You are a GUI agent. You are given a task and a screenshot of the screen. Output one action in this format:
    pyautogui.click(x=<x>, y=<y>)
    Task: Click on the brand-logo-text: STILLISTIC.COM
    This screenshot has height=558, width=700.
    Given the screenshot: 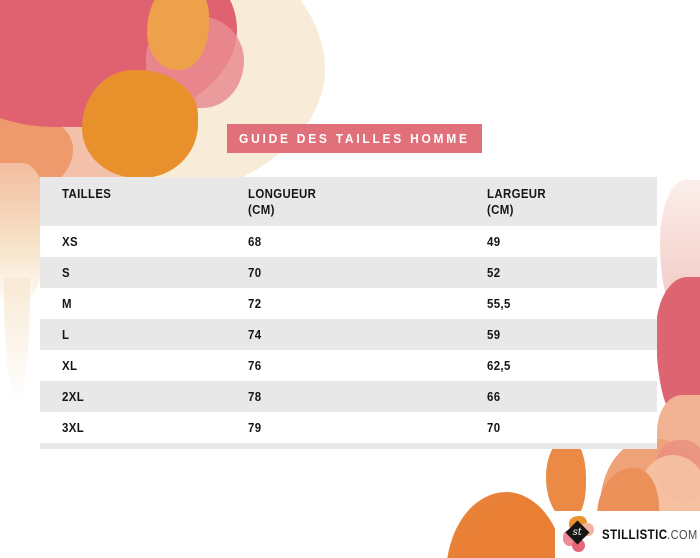 What is the action you would take?
    pyautogui.click(x=651, y=535)
    